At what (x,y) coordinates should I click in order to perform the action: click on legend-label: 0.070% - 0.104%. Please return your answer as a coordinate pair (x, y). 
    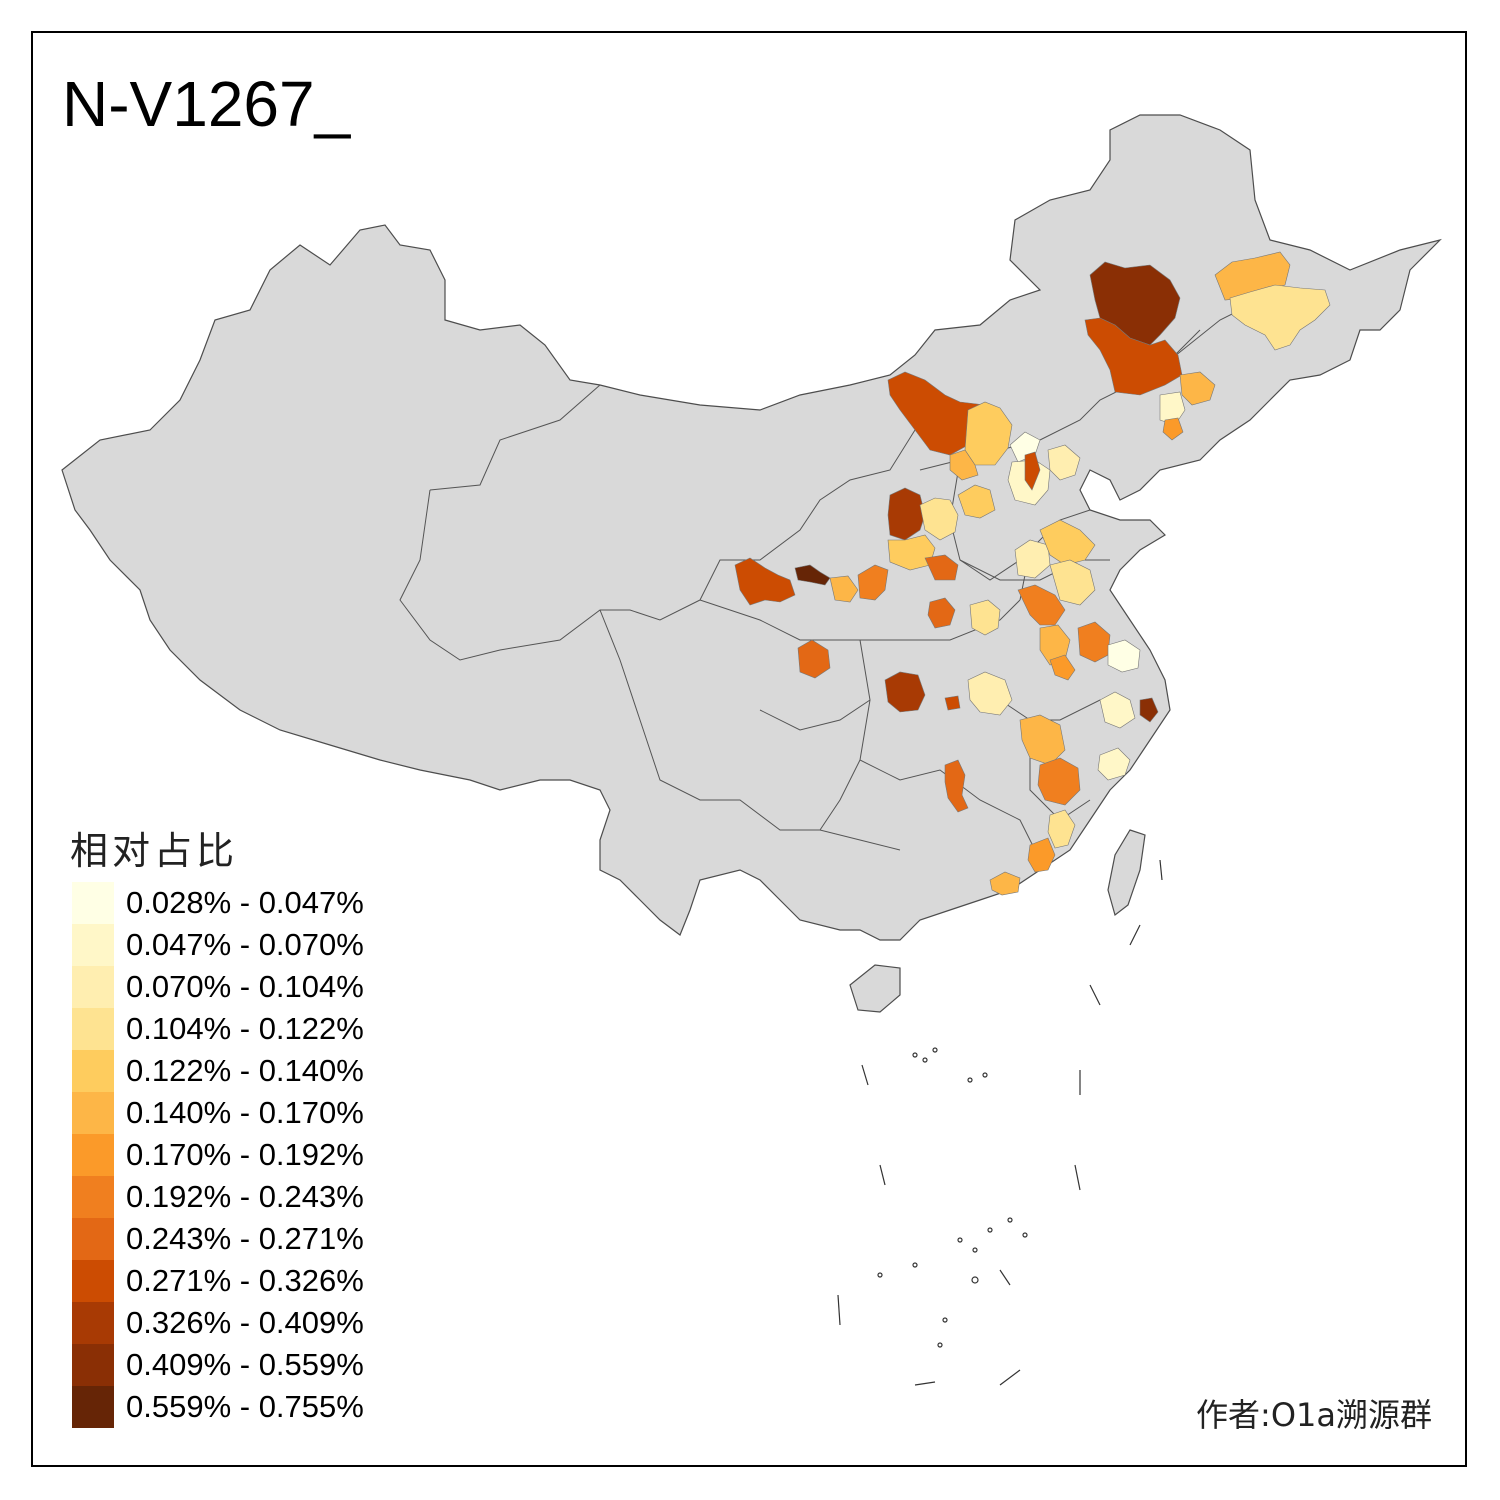
    Looking at the image, I should click on (245, 986).